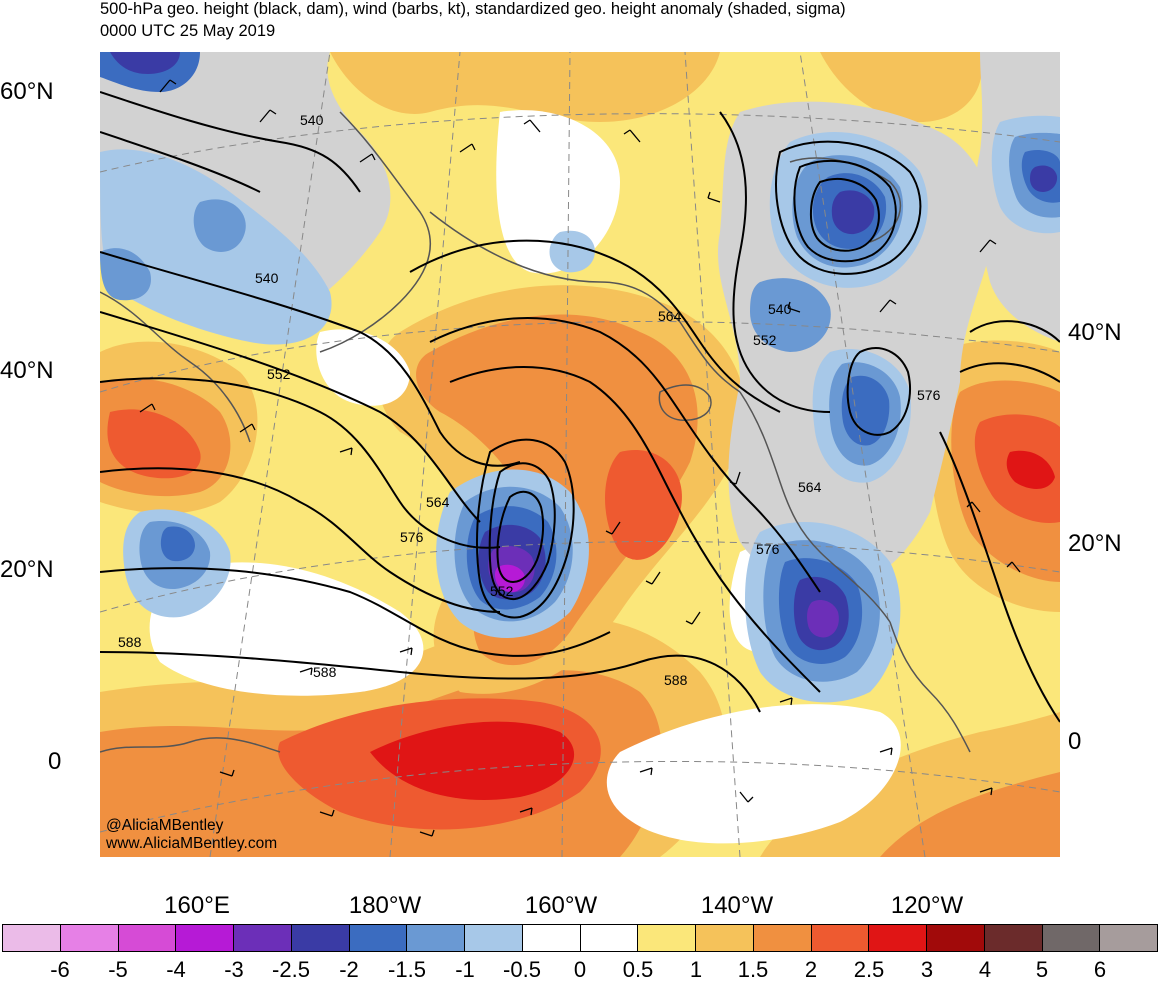 The height and width of the screenshot is (983, 1160). What do you see at coordinates (927, 969) in the screenshot?
I see `colorbar-label: 3` at bounding box center [927, 969].